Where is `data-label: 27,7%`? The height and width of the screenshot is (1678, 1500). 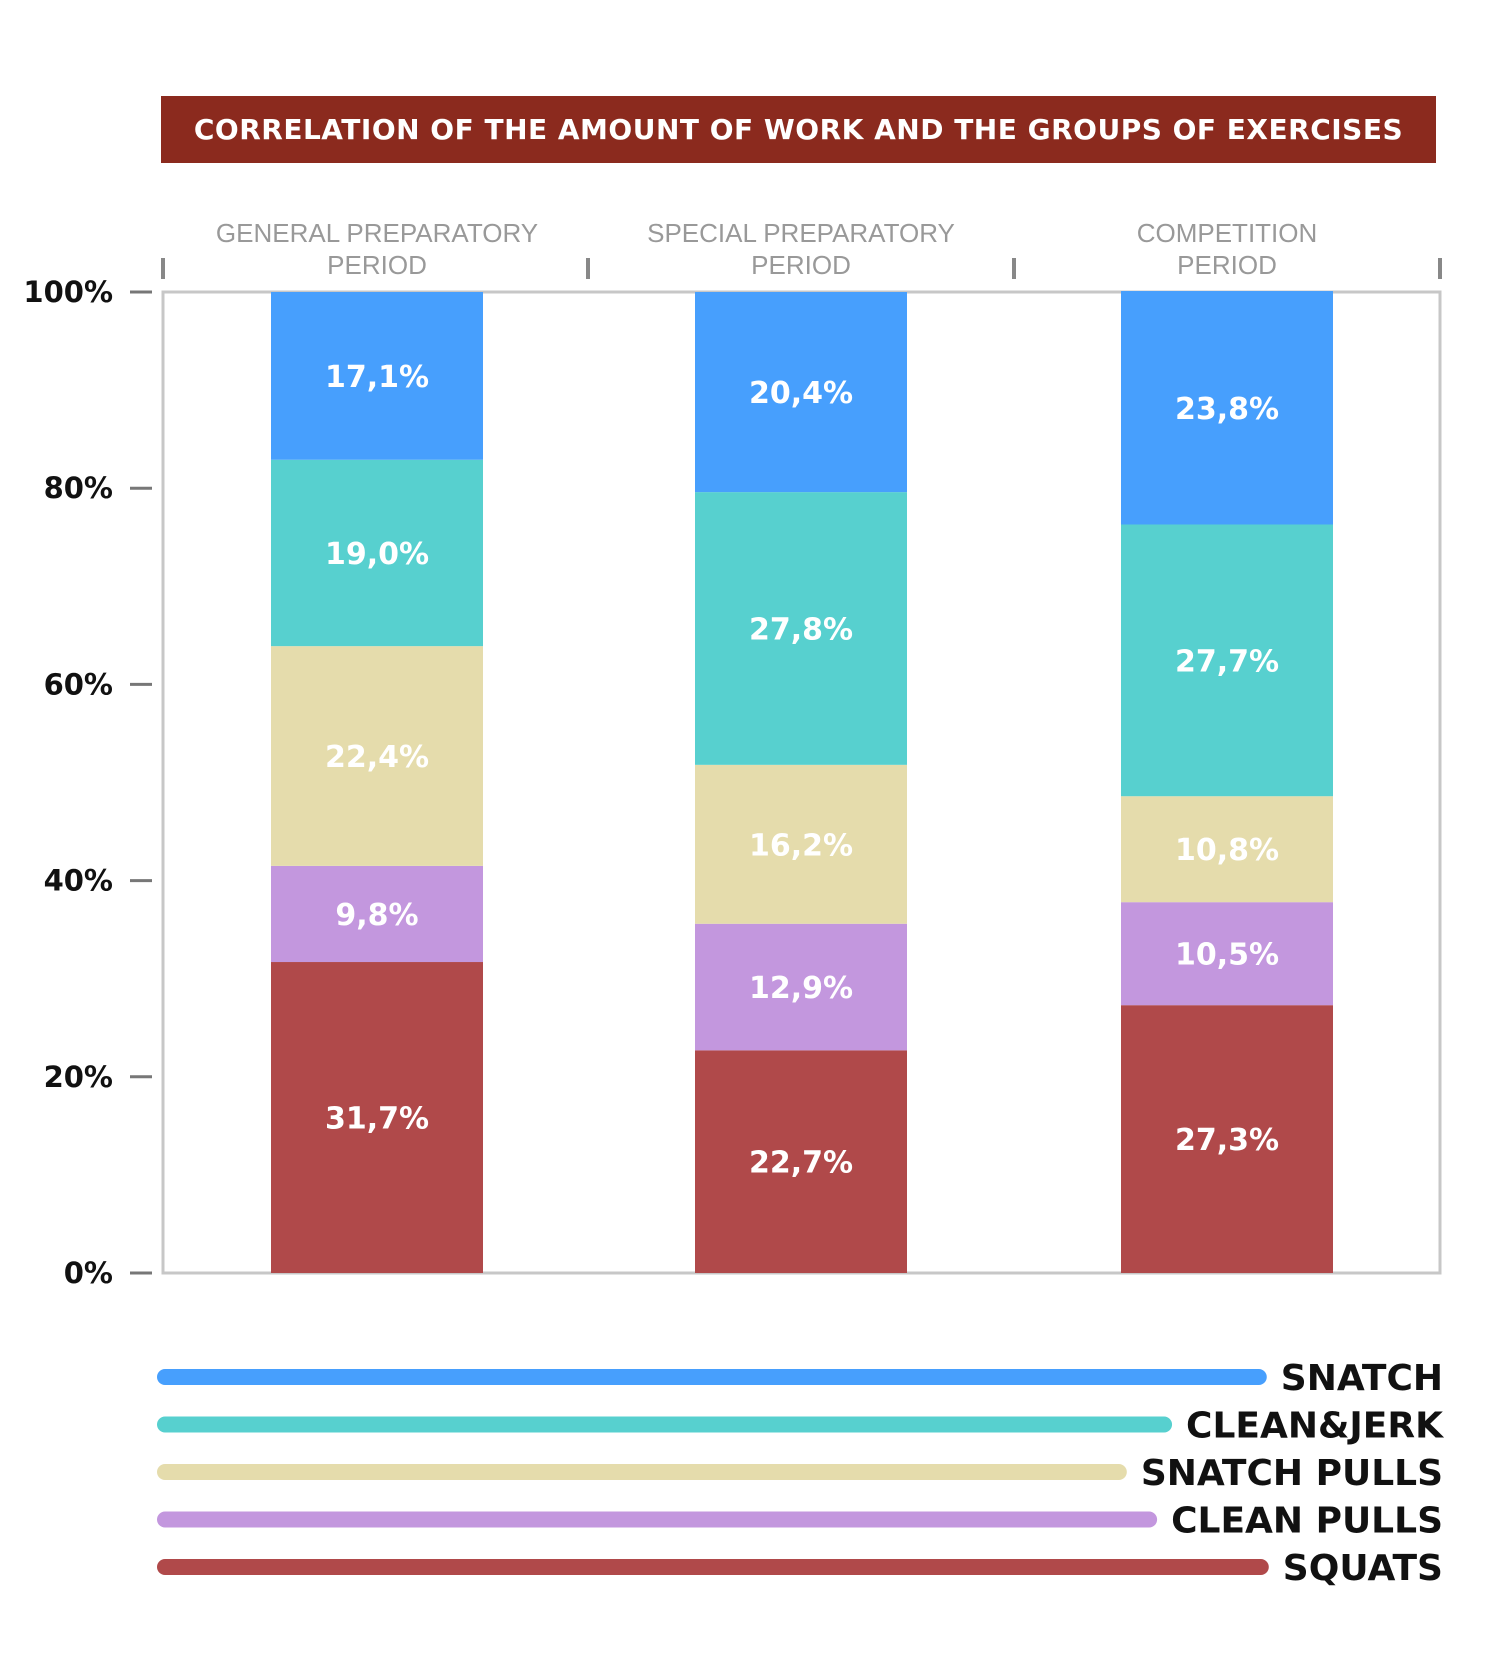
data-label: 27,7% is located at coordinates (1227, 661).